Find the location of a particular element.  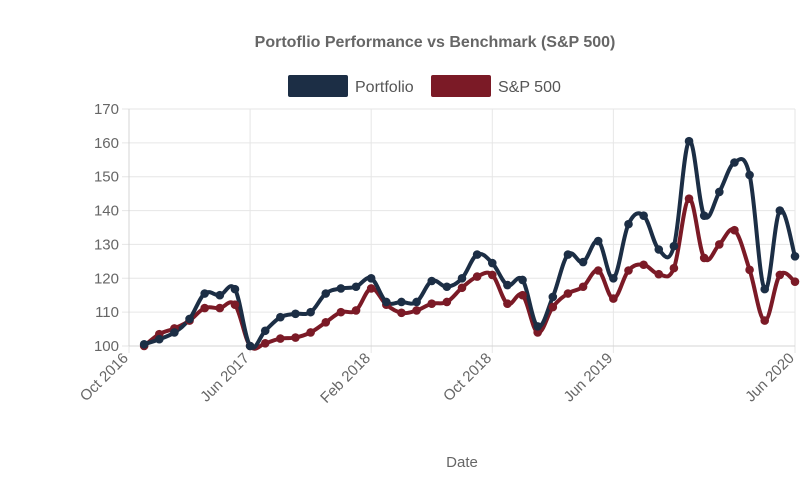

legend-item-sp500: S&P 500 is located at coordinates (496, 86).